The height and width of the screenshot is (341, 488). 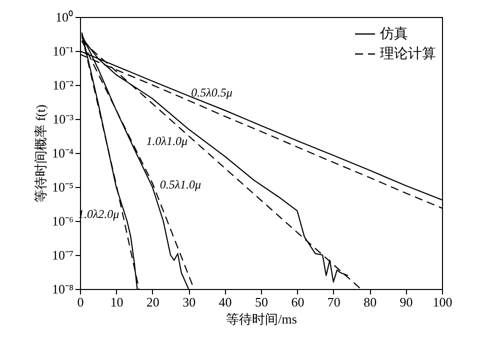 What do you see at coordinates (117, 302) in the screenshot?
I see `x-tick-label: 10` at bounding box center [117, 302].